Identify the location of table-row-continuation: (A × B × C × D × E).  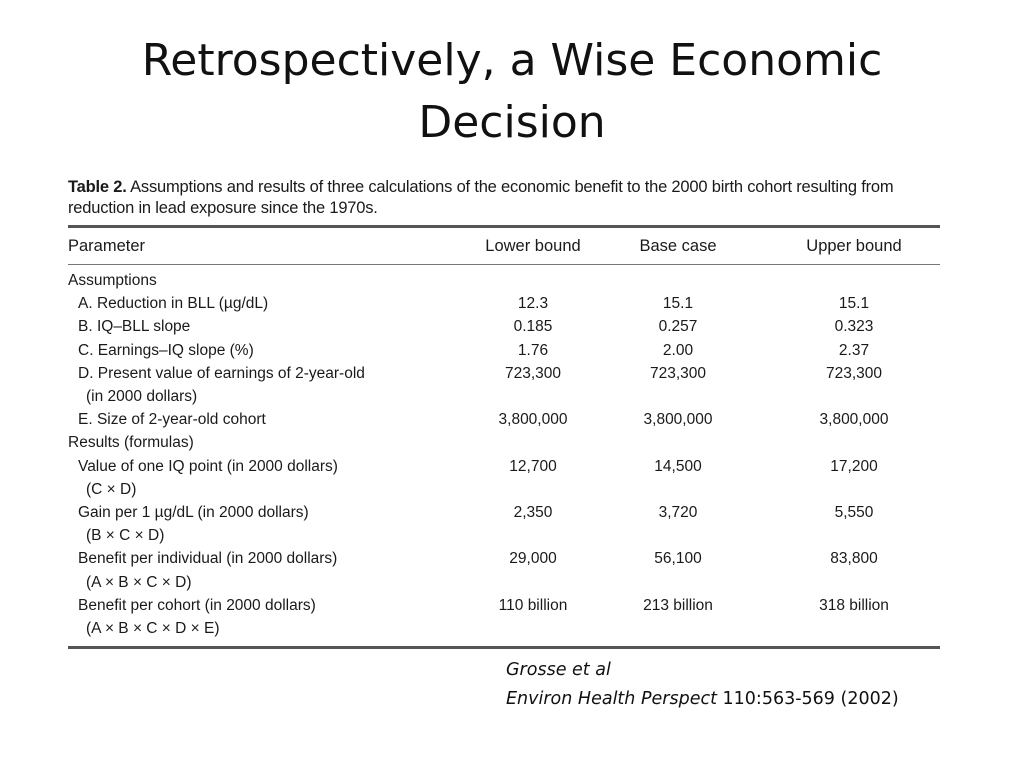
(504, 628).